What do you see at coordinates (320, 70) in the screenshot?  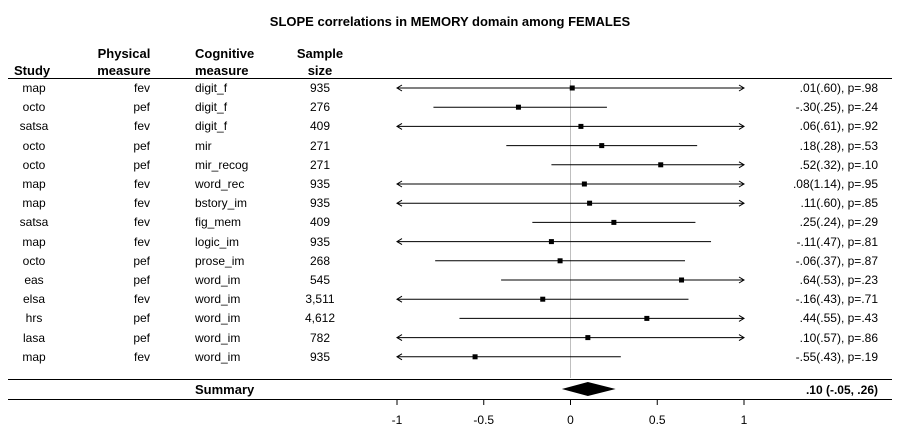 I see `header-sample-line2: size` at bounding box center [320, 70].